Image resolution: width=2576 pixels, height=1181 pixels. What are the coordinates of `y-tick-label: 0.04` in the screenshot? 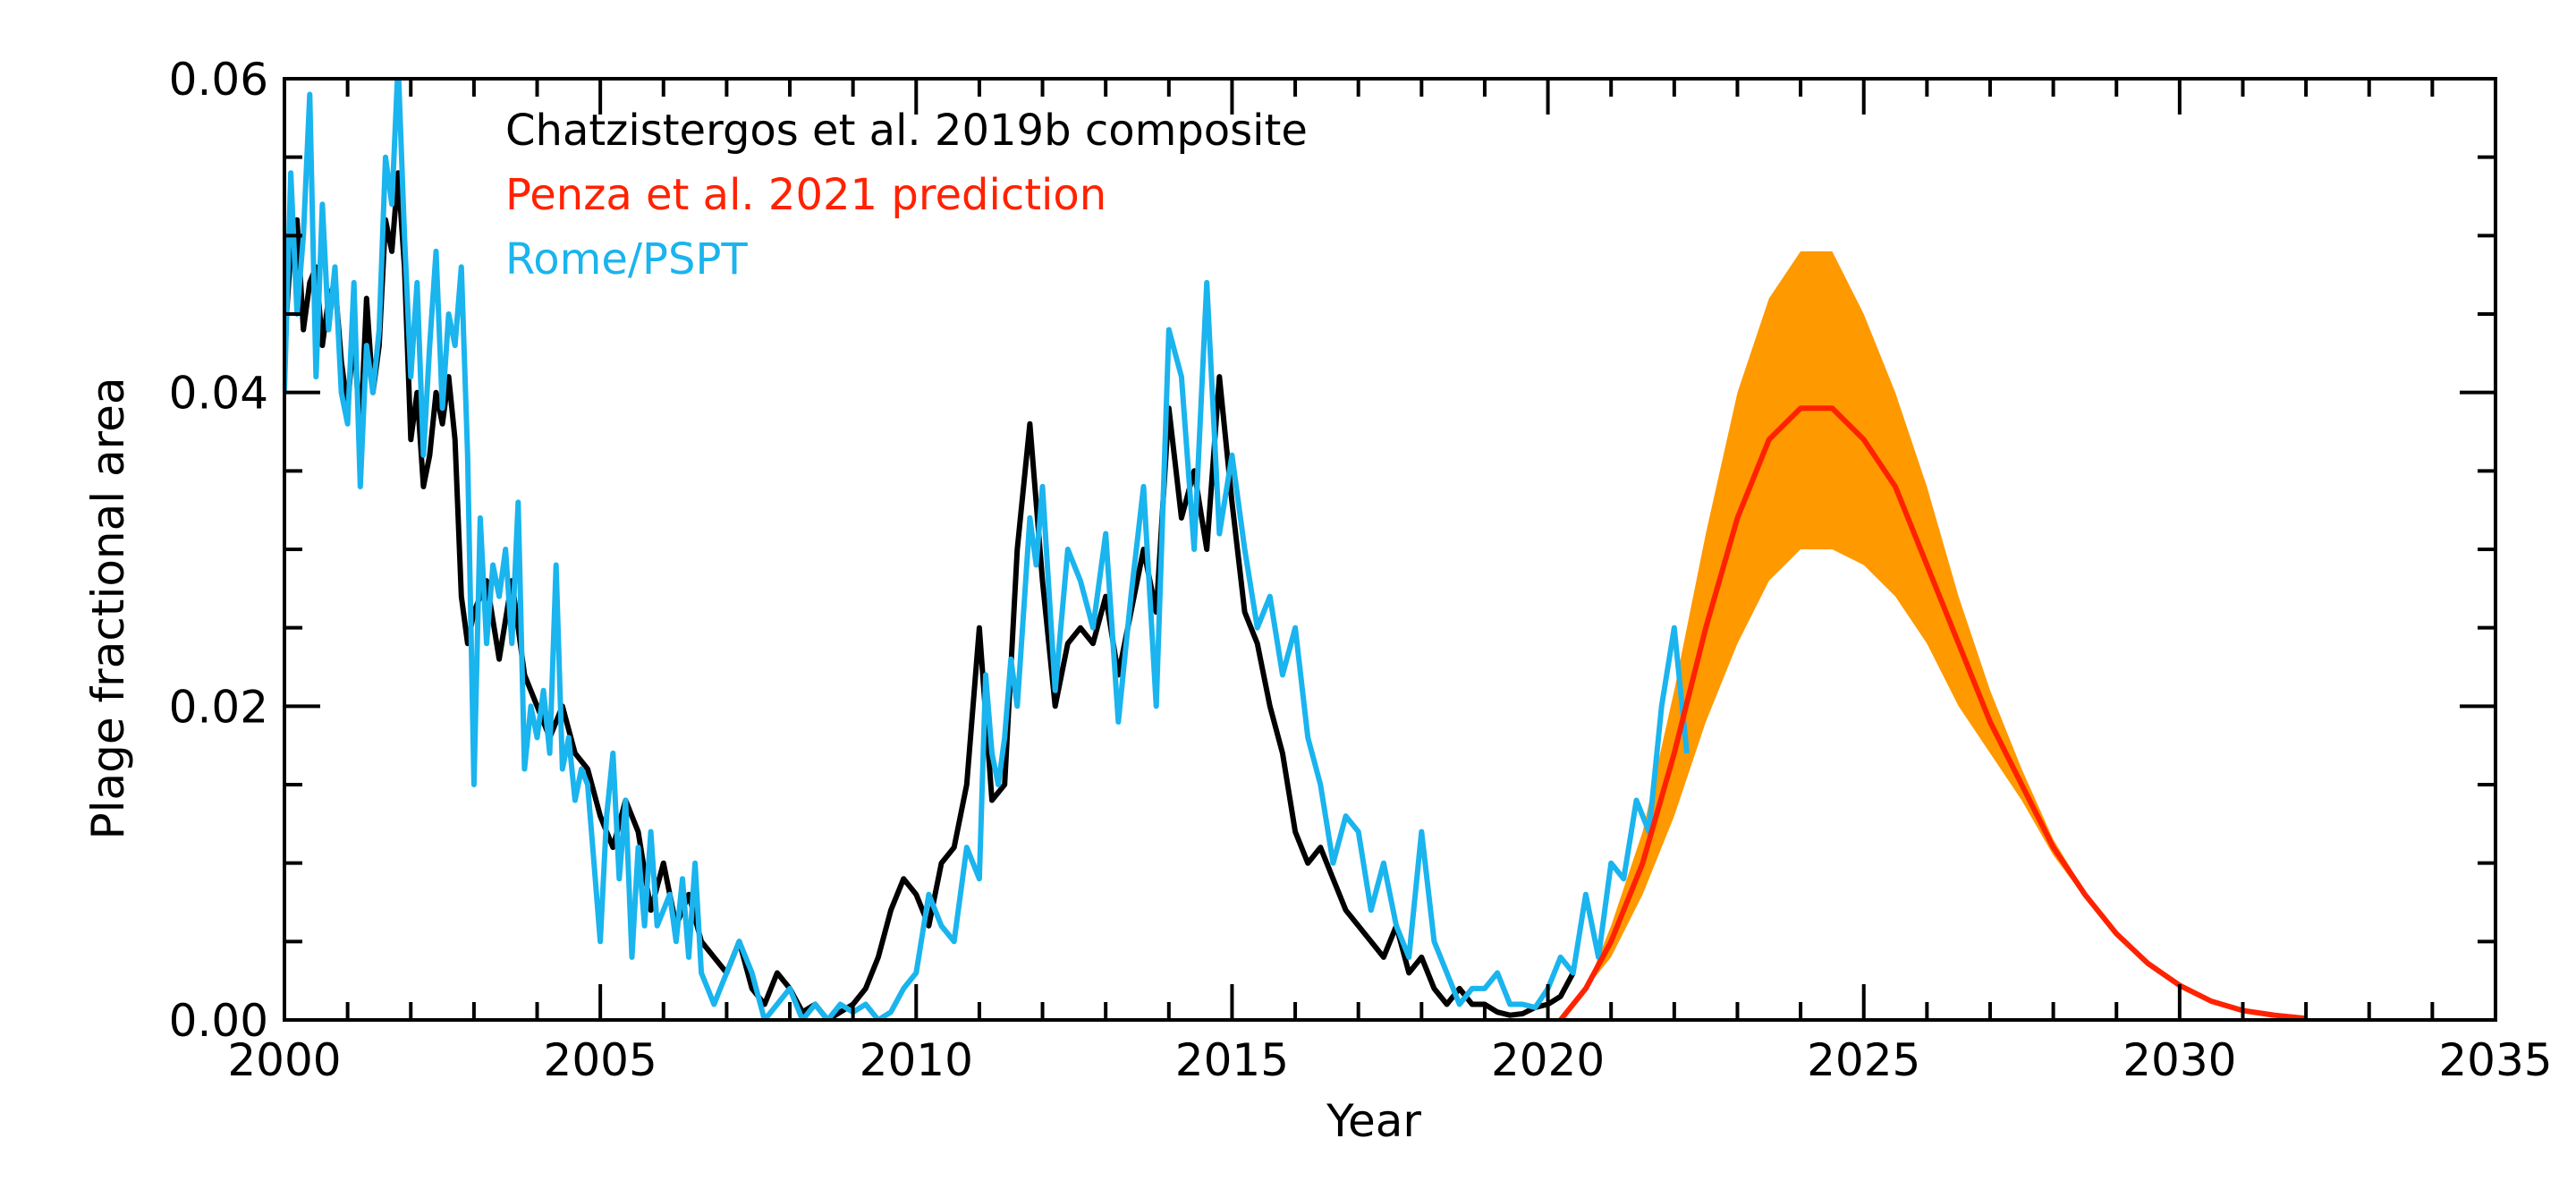 It's located at (218, 394).